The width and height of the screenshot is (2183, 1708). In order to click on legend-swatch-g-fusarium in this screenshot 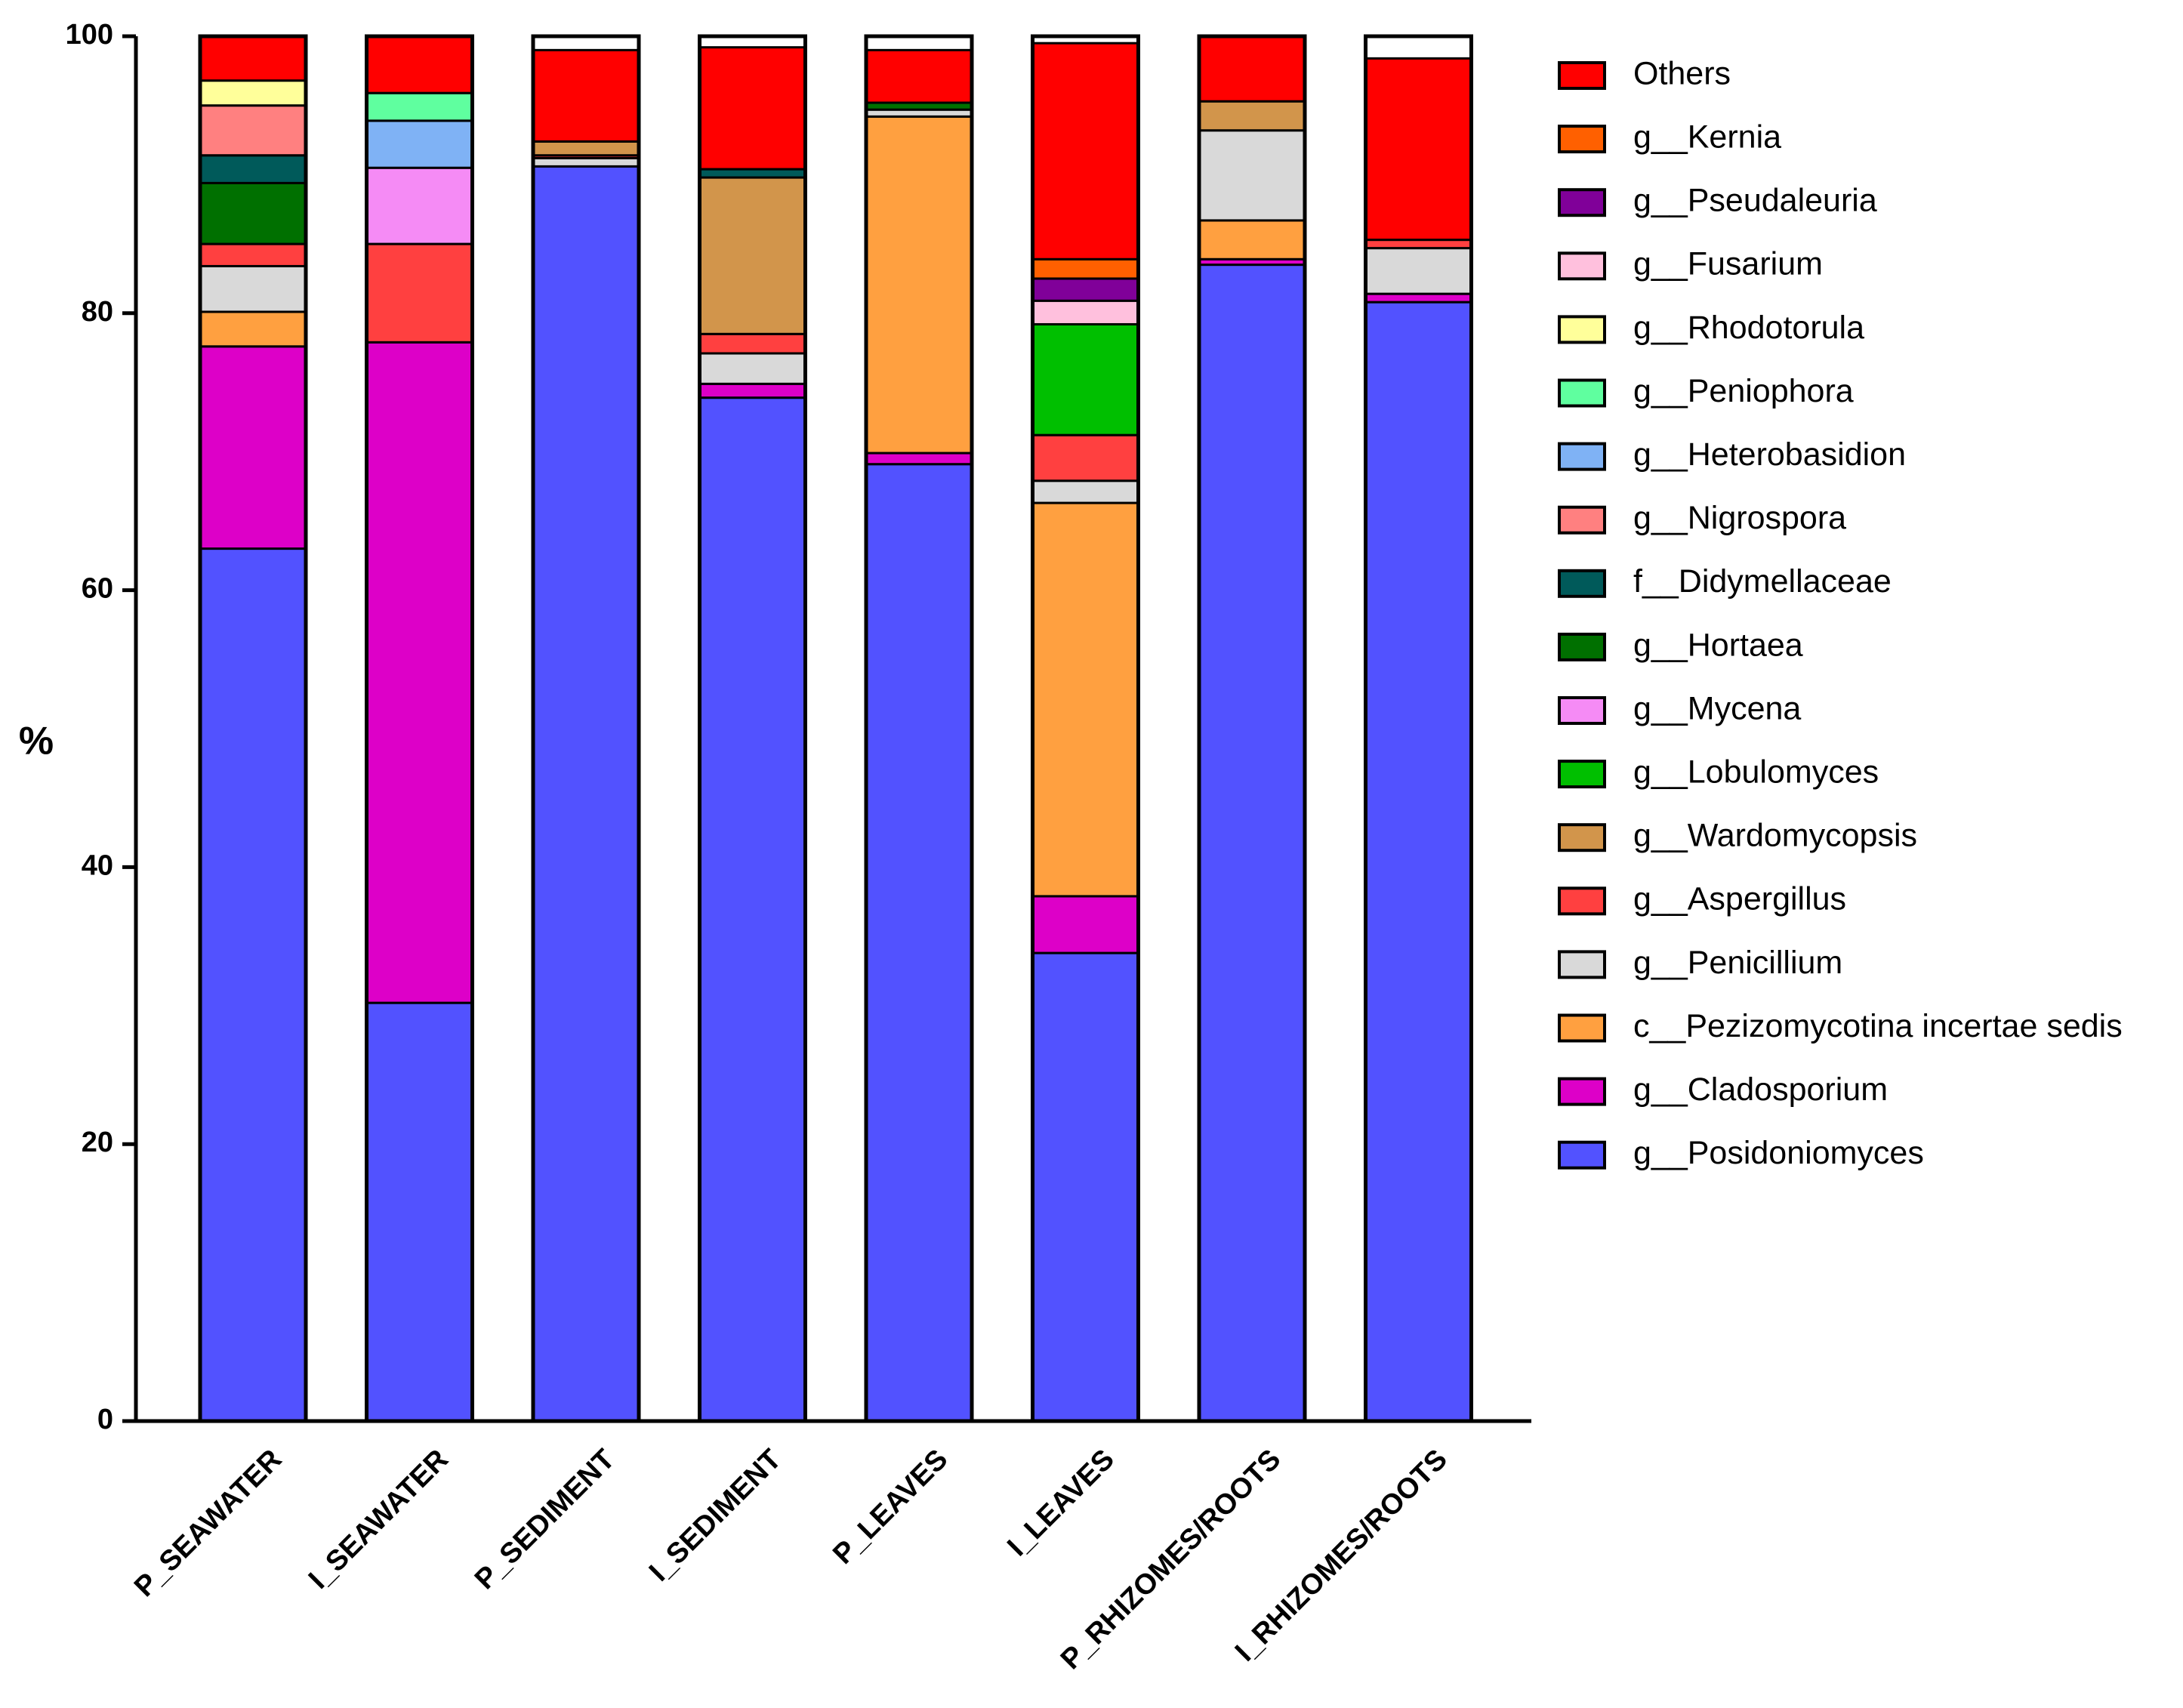, I will do `click(1582, 266)`.